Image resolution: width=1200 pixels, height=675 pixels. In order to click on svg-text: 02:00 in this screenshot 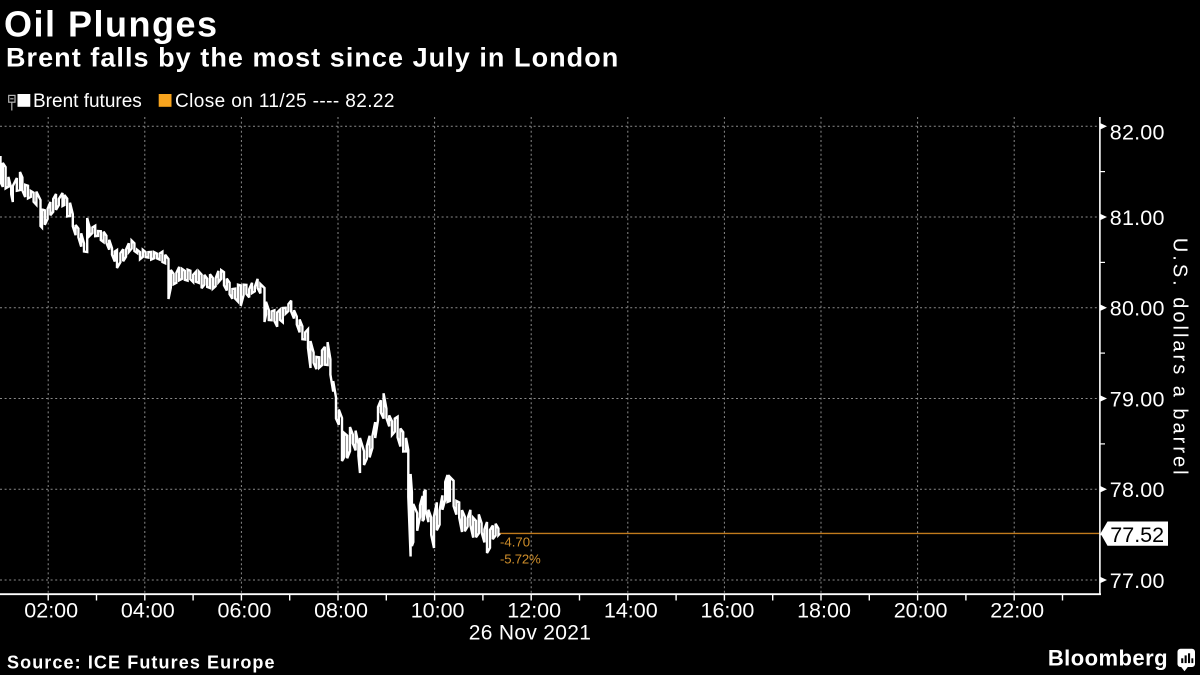, I will do `click(51, 611)`.